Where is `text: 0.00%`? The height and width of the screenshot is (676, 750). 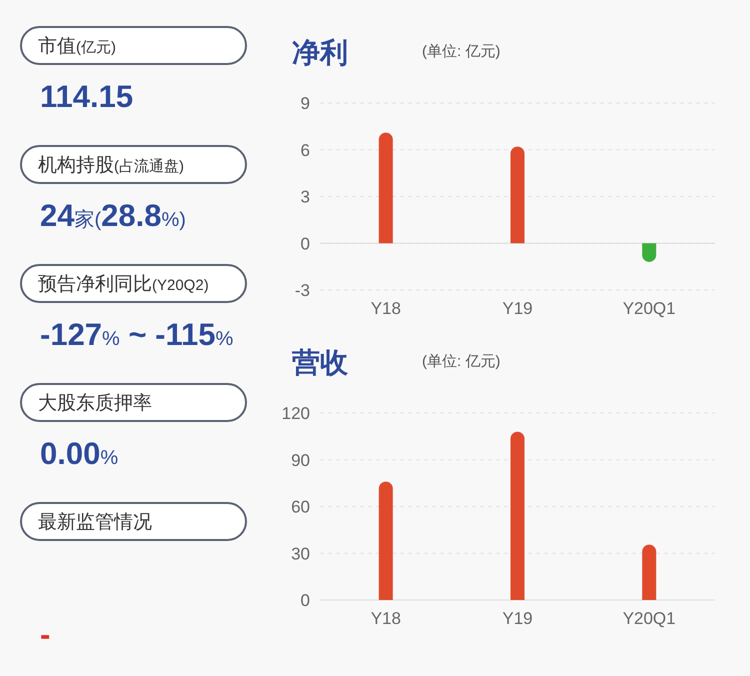
text: 0.00% is located at coordinates (79, 453).